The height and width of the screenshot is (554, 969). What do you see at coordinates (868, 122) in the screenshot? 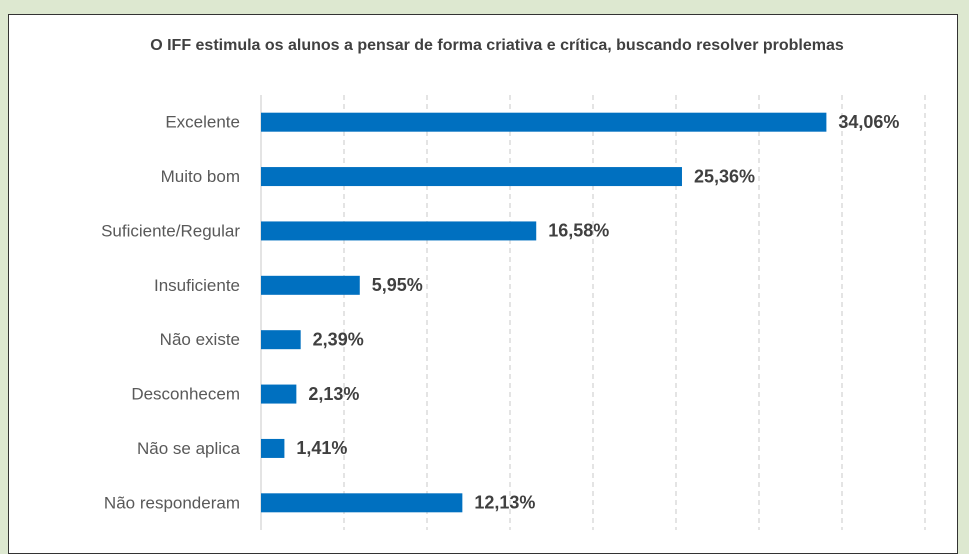
I see `data-label: 34,06%` at bounding box center [868, 122].